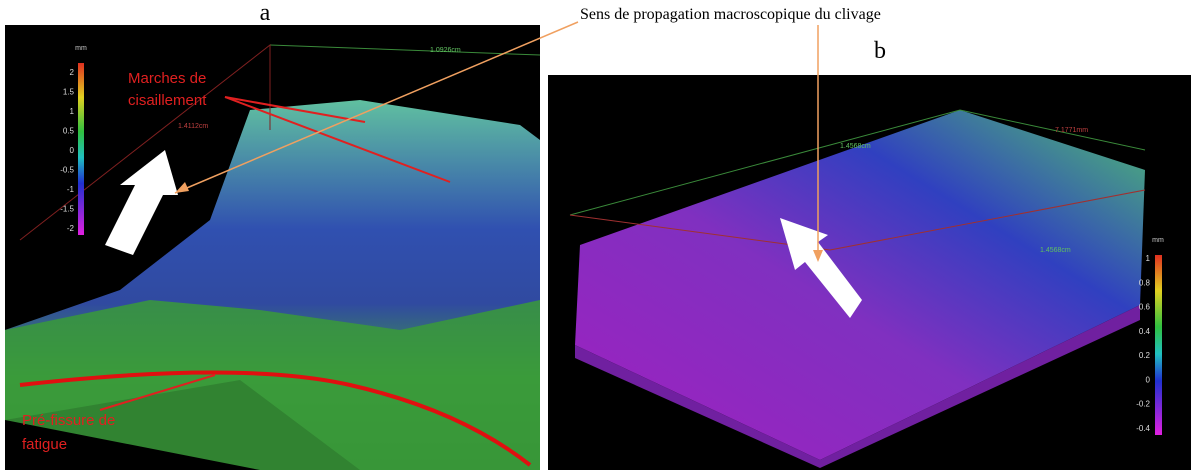 Image resolution: width=1191 pixels, height=470 pixels. What do you see at coordinates (72, 72) in the screenshot?
I see `colorbar-tick-label: 2` at bounding box center [72, 72].